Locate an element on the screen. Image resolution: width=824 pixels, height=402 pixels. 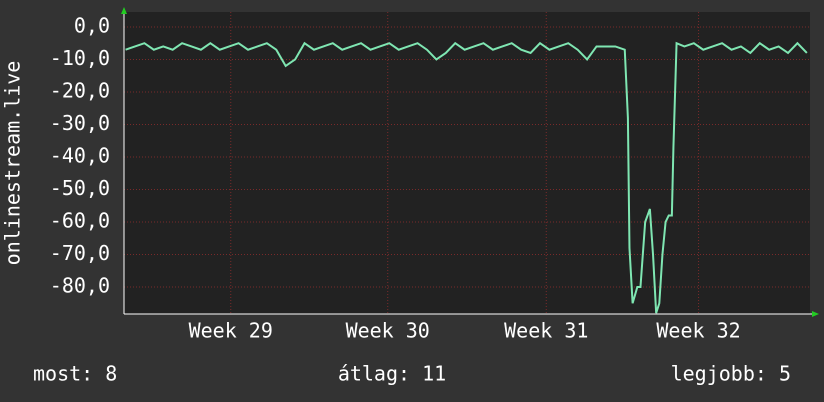
y-tick-label: -70,0 is located at coordinates (80, 253).